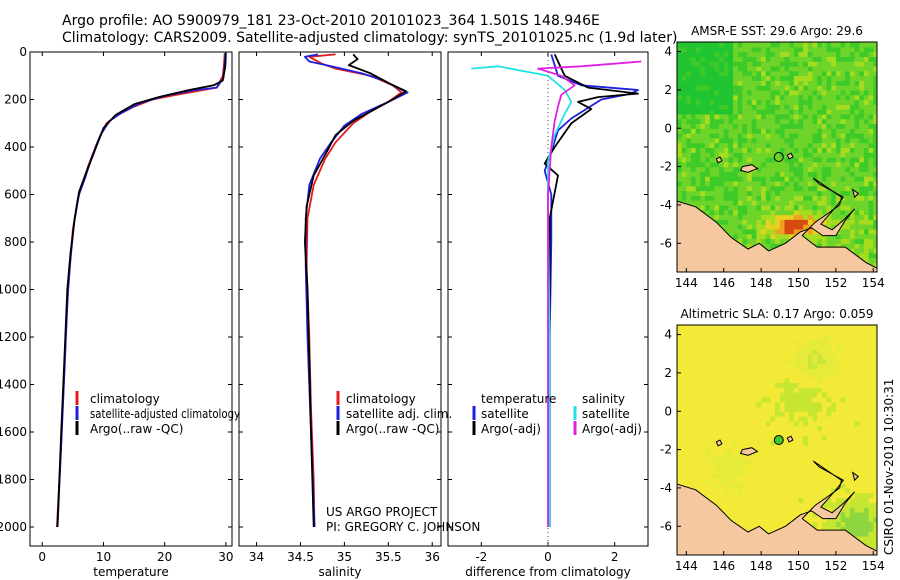 Image resolution: width=900 pixels, height=580 pixels. Describe the element at coordinates (873, 566) in the screenshot. I see `x-tick-label: 154` at that location.